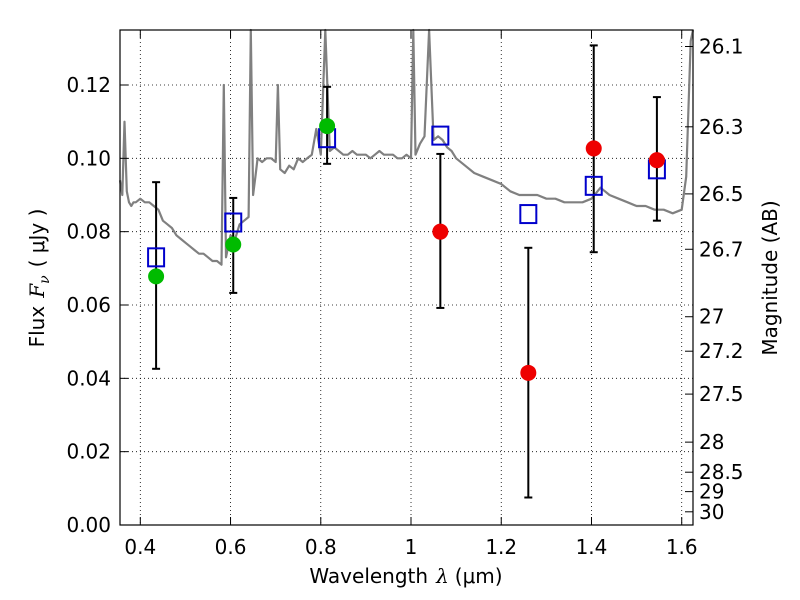 The image size is (800, 600). I want to click on y-tick-label: 0.06, so click(88, 305).